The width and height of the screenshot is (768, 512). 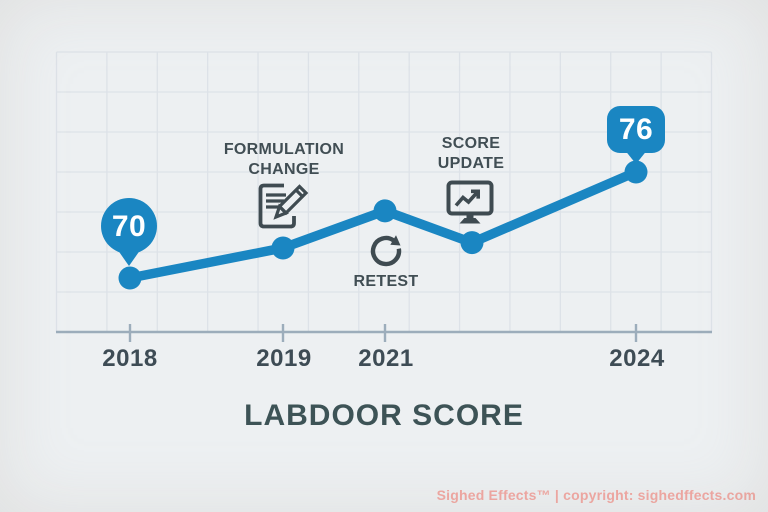 What do you see at coordinates (472, 243) in the screenshot?
I see `data-point-mid` at bounding box center [472, 243].